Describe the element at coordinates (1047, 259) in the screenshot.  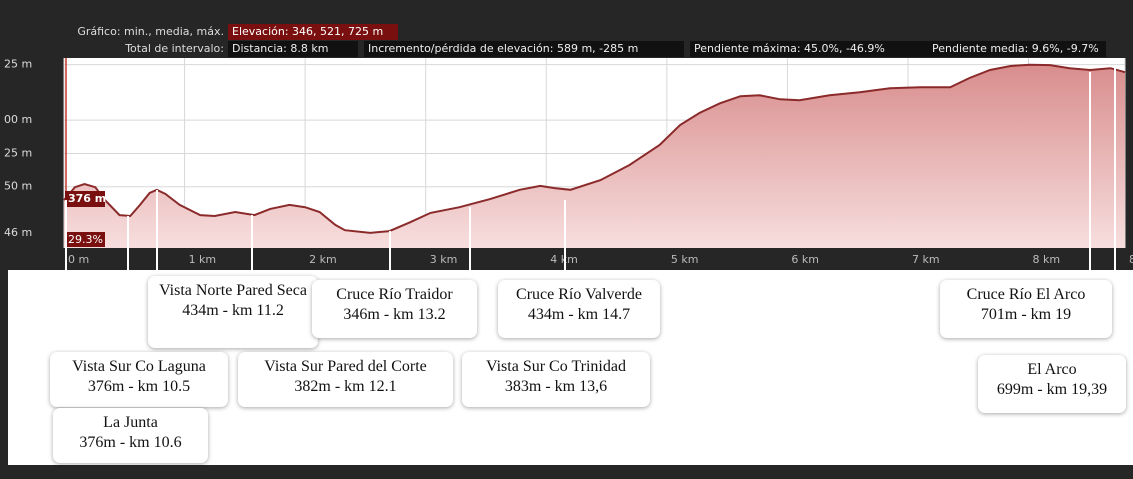
I see `x-tick-label: 8 km` at that location.